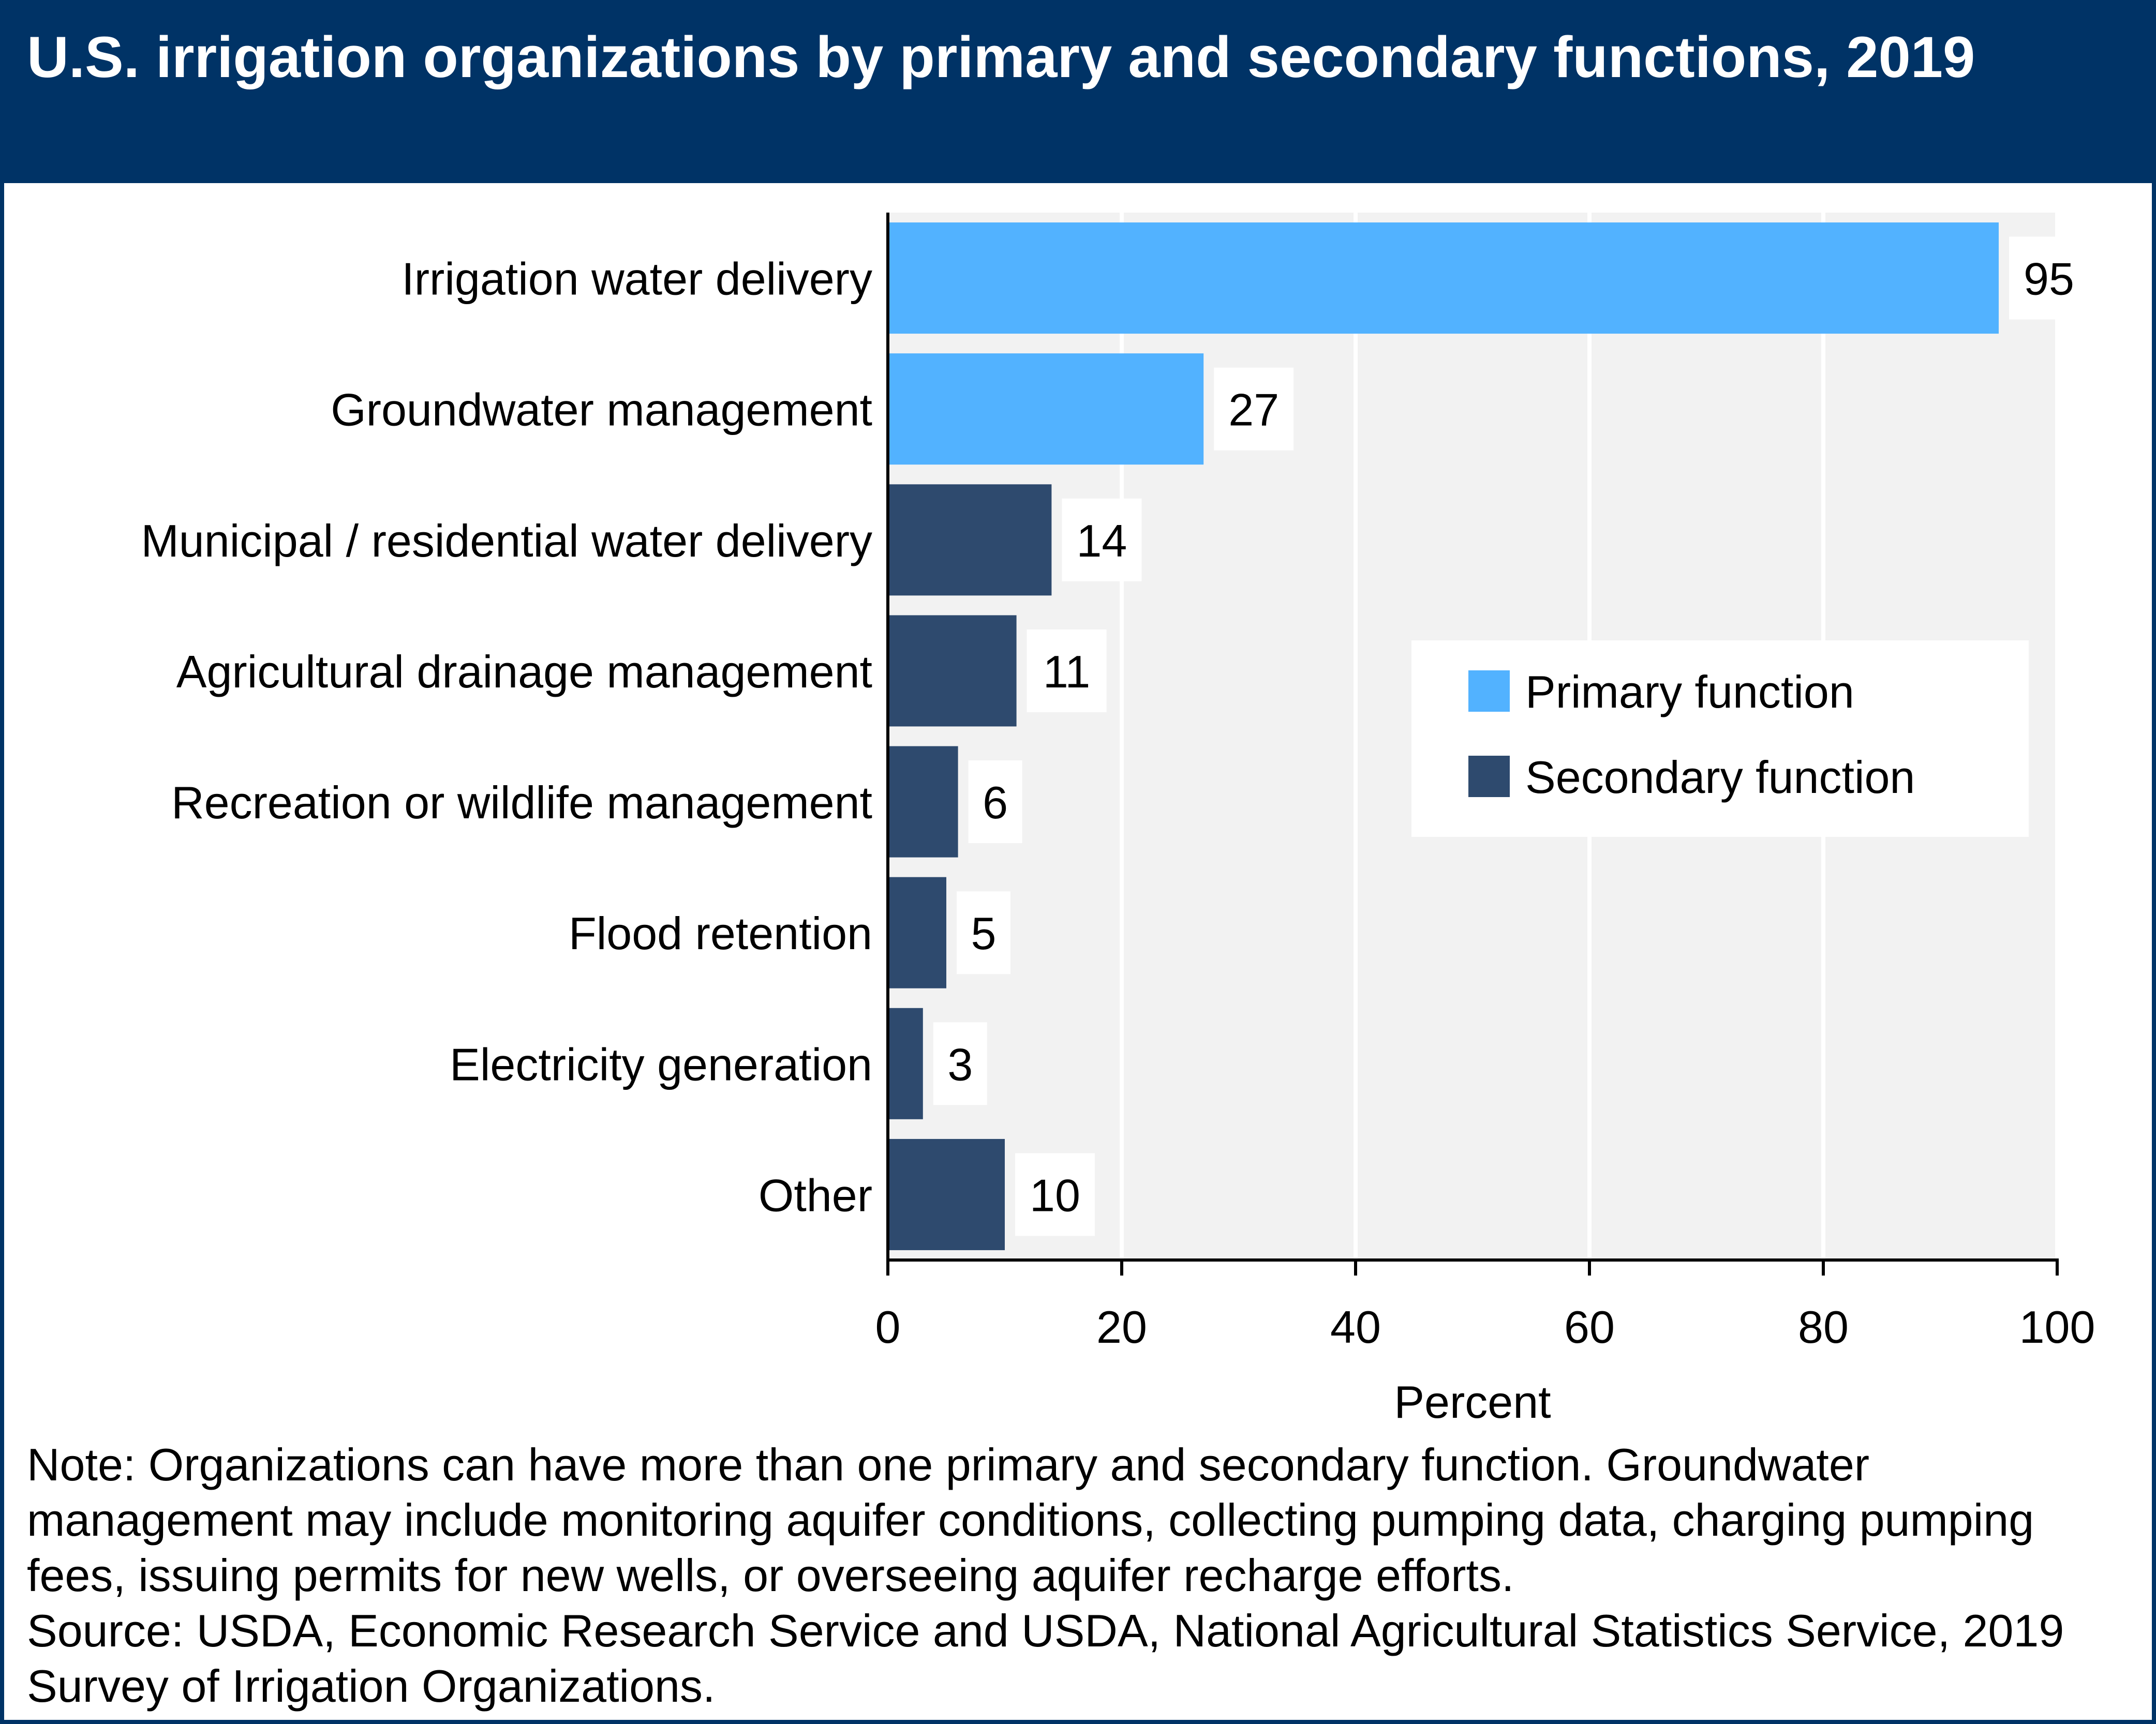 This screenshot has height=1724, width=2156. I want to click on category-label: Municipal / residential water delivery, so click(507, 540).